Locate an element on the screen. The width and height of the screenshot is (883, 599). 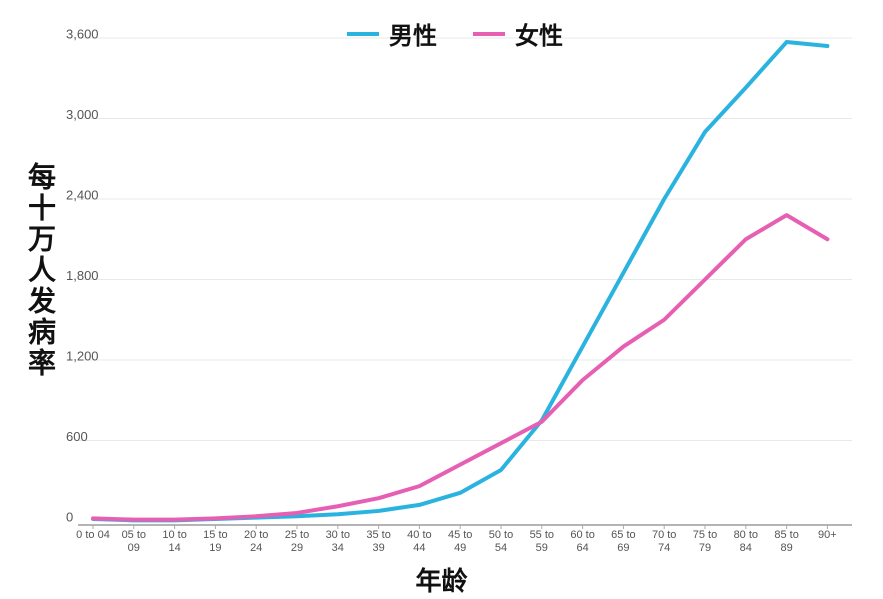
x-tick-label: 70 to 74 is located at coordinates (664, 541).